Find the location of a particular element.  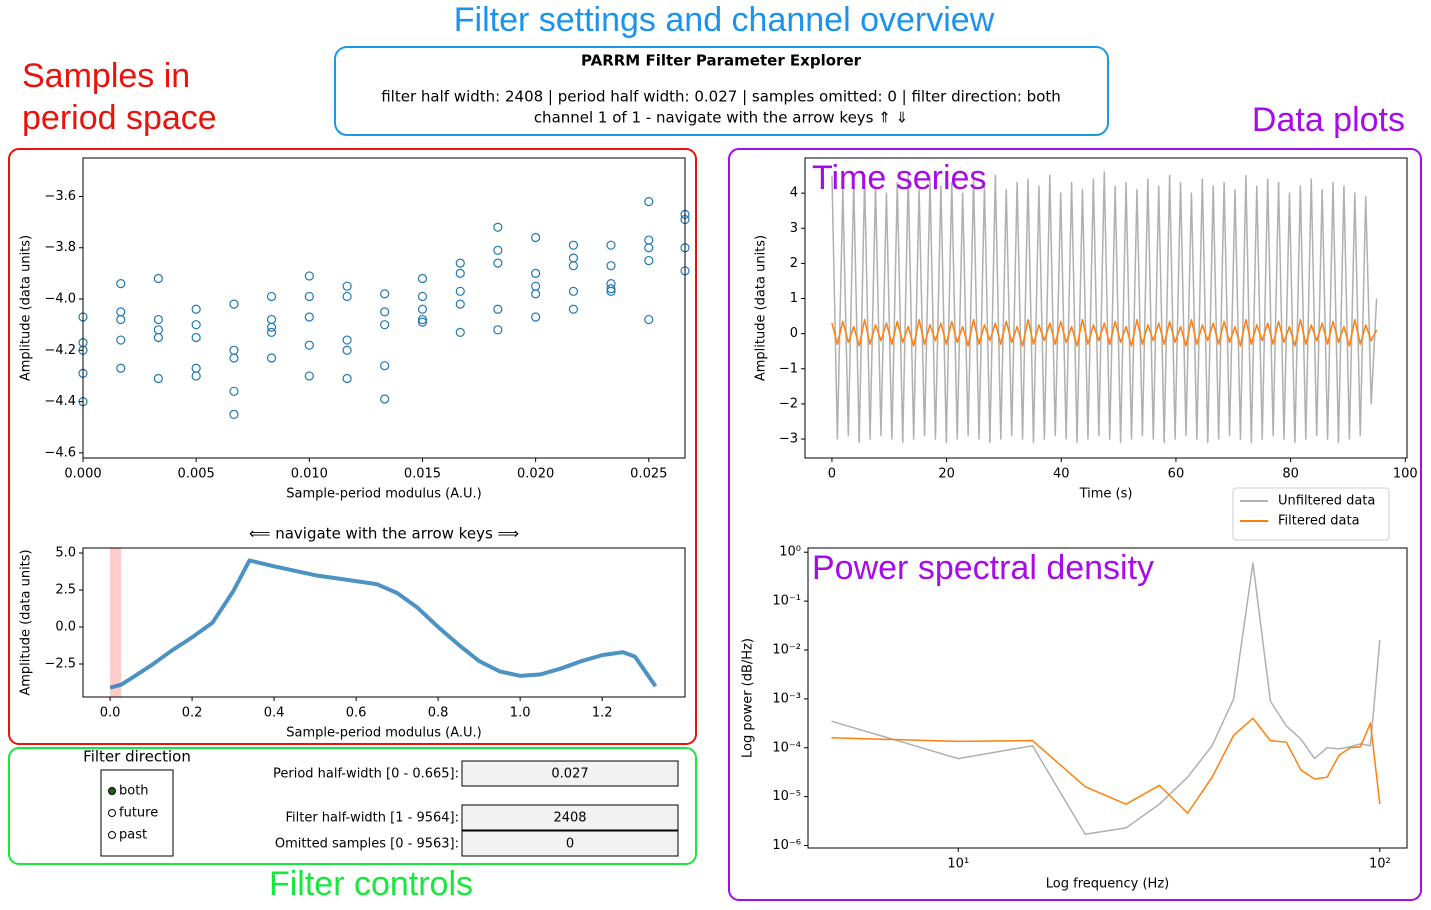

plot-frame is located at coordinates (384, 308).